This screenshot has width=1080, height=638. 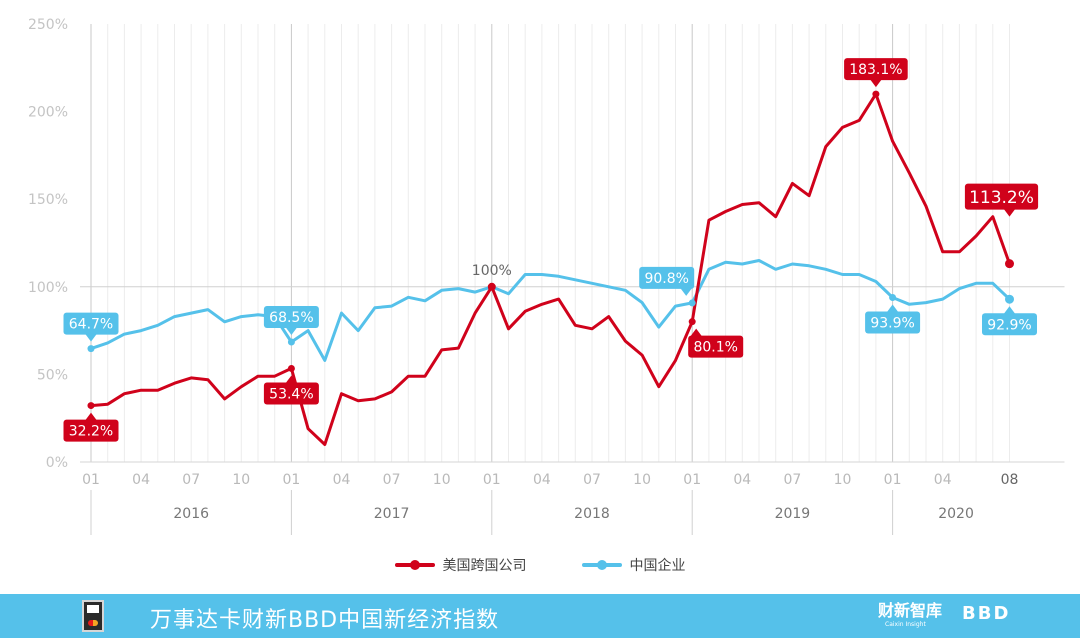 I want to click on legend-item-us: 美国跨国公司, so click(x=460, y=565).